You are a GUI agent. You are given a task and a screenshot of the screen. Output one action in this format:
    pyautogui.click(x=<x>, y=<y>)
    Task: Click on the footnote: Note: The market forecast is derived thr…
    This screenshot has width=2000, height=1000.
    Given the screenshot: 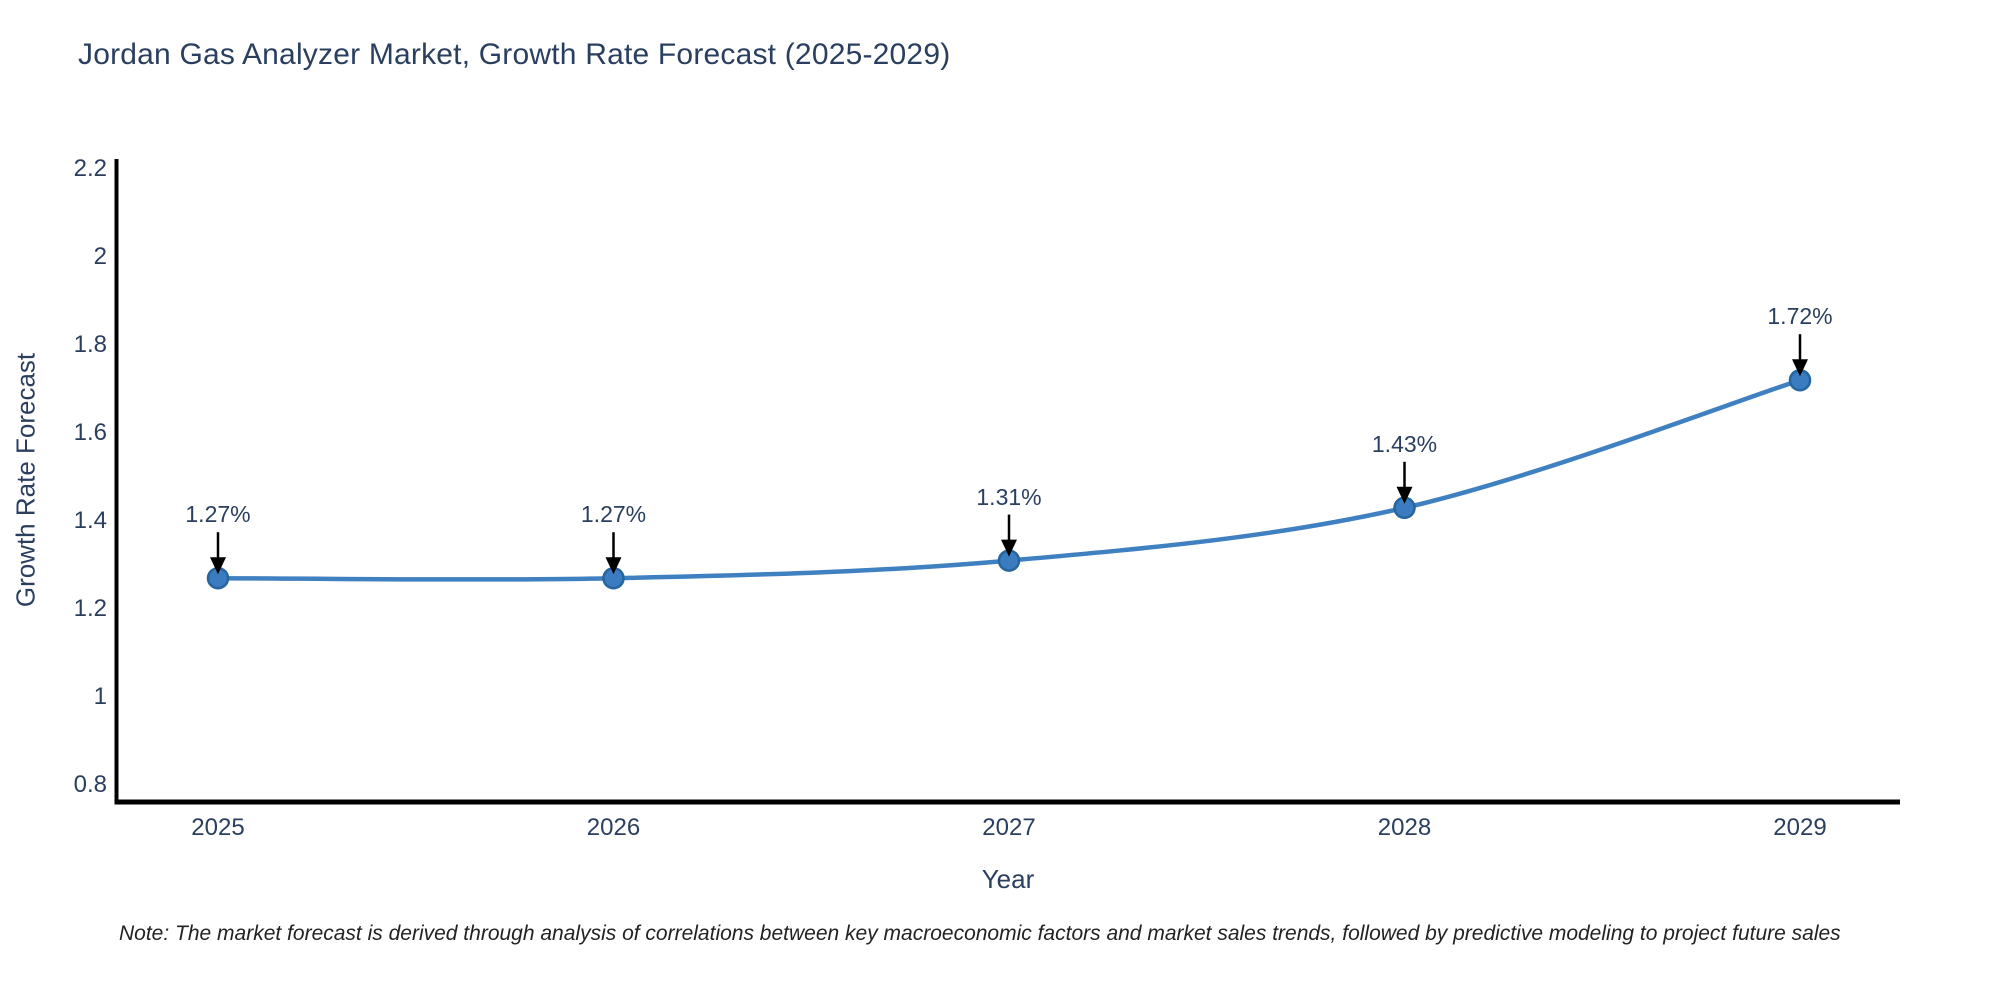 What is the action you would take?
    pyautogui.click(x=980, y=933)
    